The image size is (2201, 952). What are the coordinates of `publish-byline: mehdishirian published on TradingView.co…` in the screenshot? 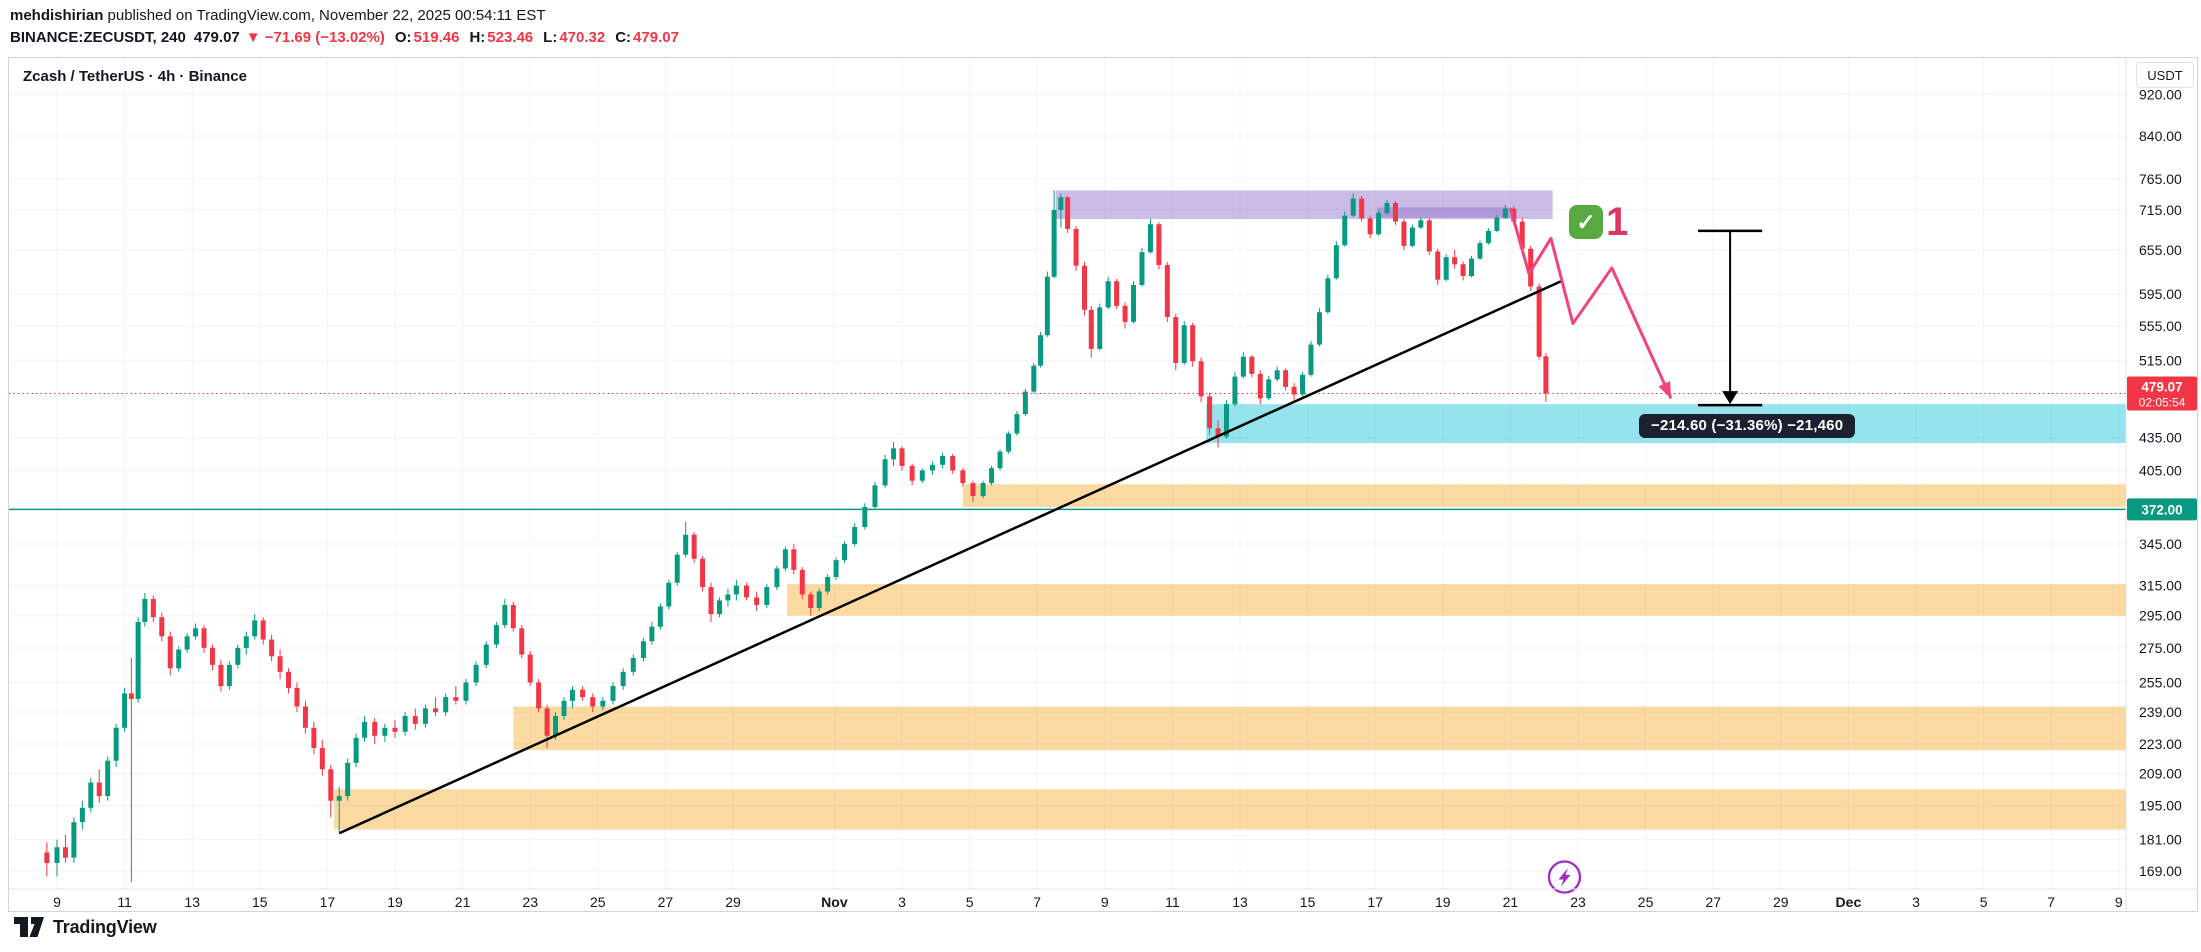 It's located at (344, 16).